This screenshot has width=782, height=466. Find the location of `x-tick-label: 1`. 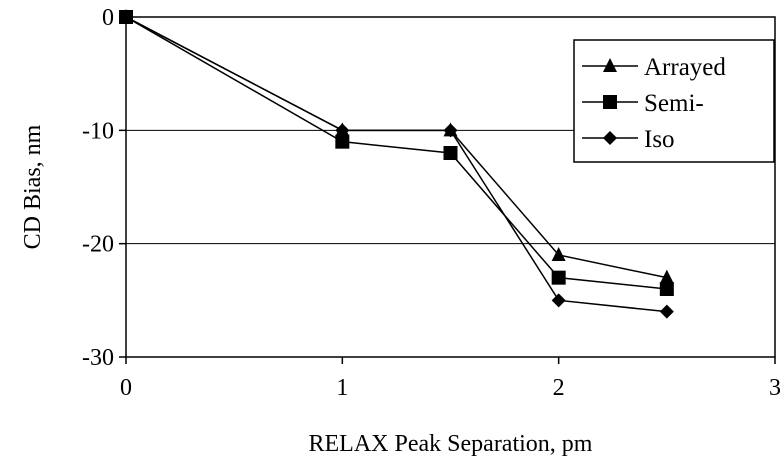

x-tick-label: 1 is located at coordinates (342, 388).